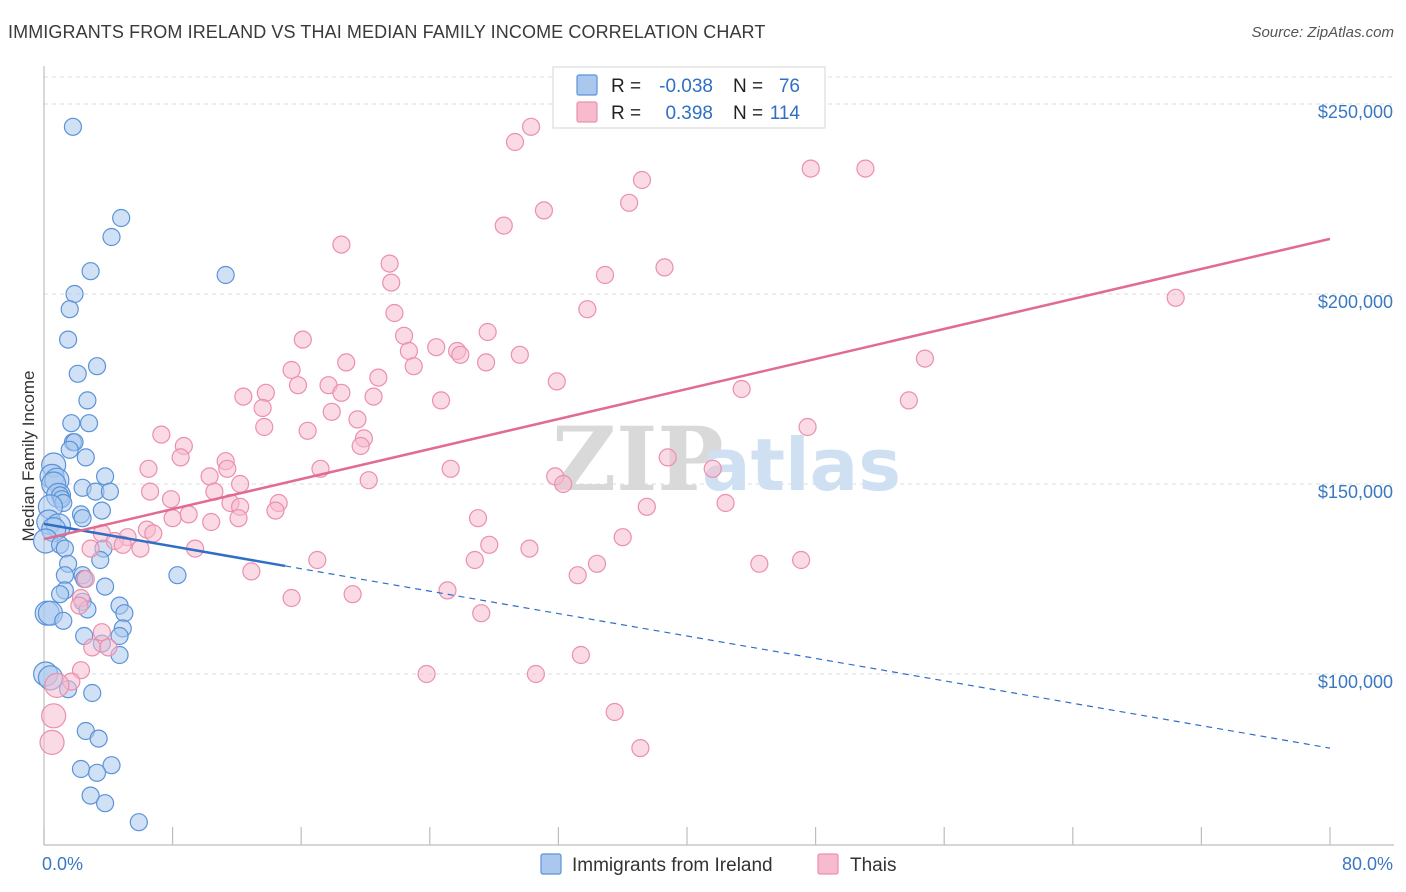  I want to click on watermark-atlas: atlas, so click(801, 465).